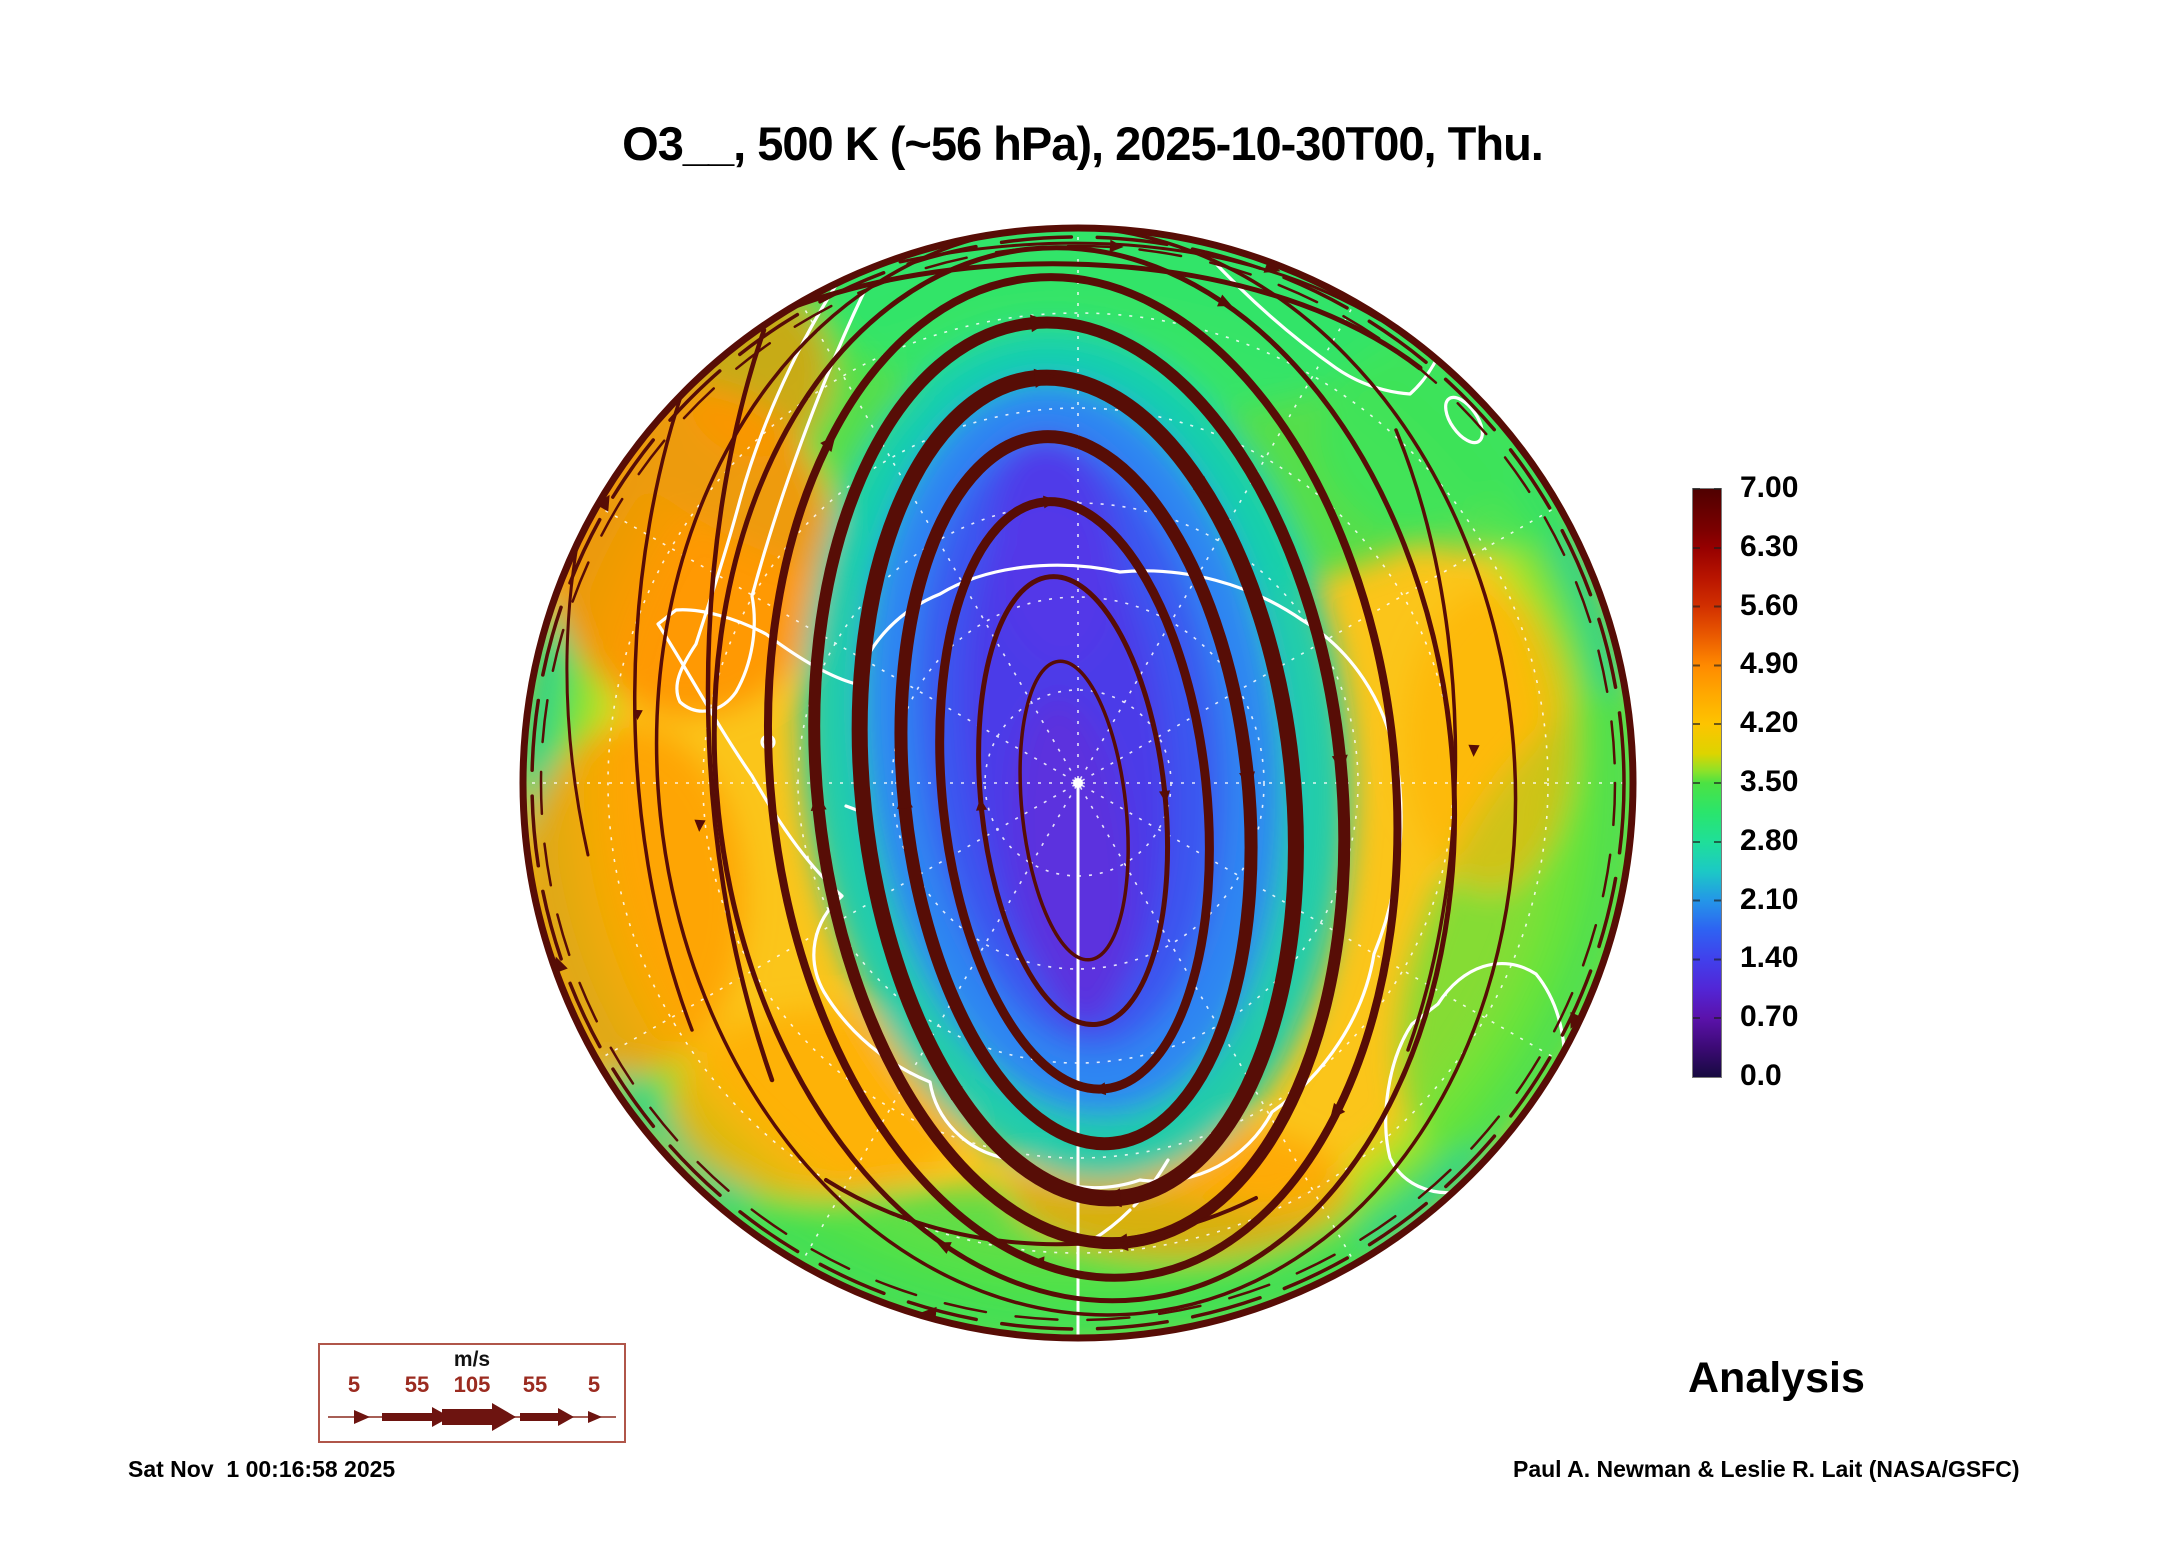  What do you see at coordinates (1769, 840) in the screenshot?
I see `colorbar-tick-label: 2.80` at bounding box center [1769, 840].